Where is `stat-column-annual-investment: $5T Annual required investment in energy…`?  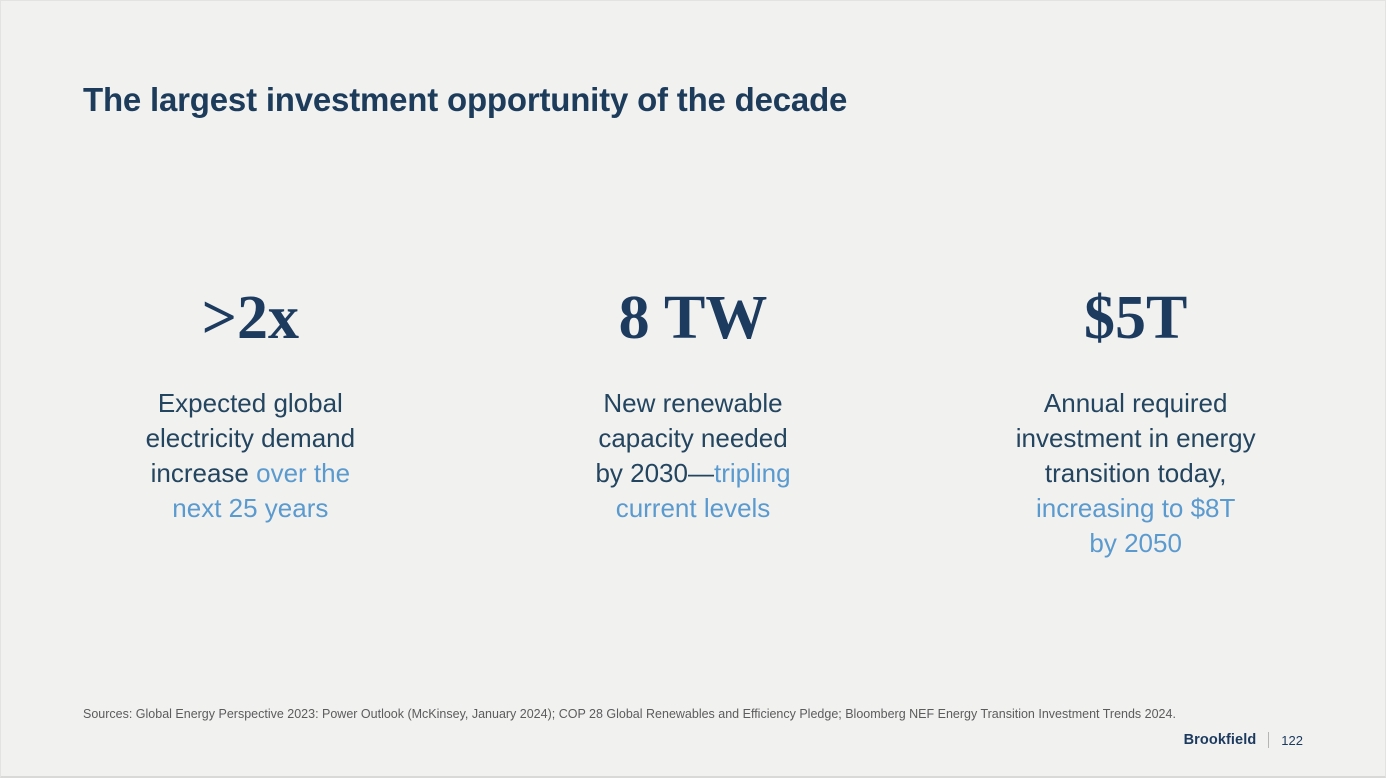 stat-column-annual-investment: $5T Annual required investment in energy… is located at coordinates (1135, 422).